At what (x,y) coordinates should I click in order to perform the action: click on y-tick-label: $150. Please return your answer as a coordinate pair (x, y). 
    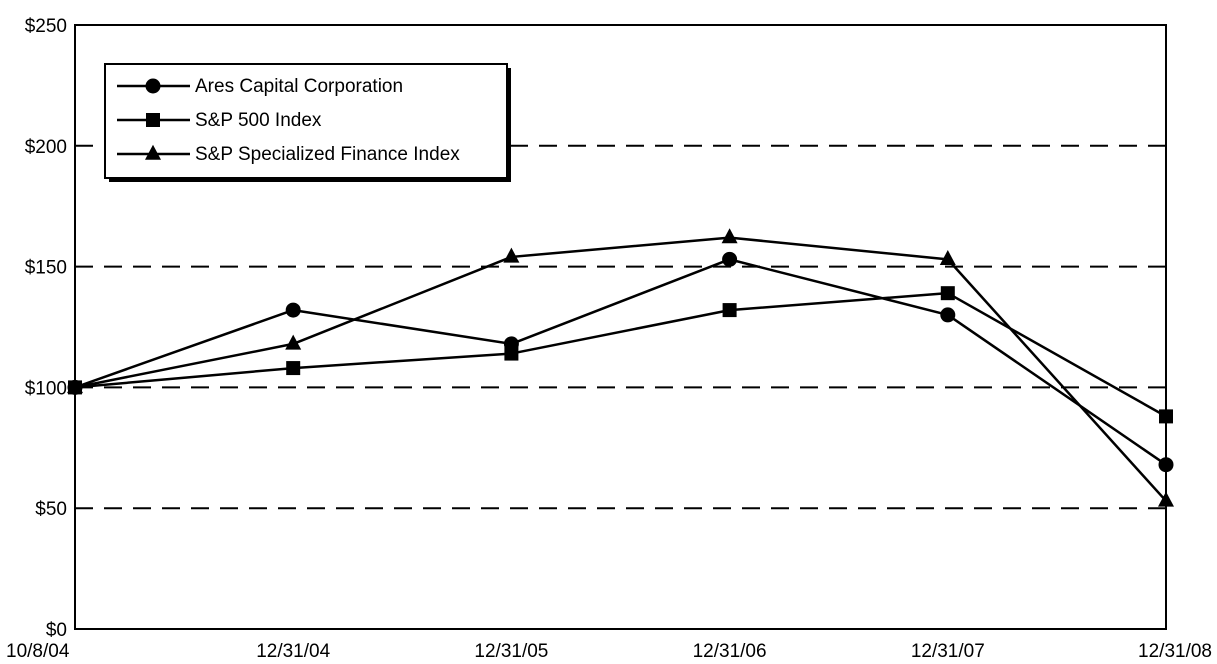
    Looking at the image, I should click on (46, 268).